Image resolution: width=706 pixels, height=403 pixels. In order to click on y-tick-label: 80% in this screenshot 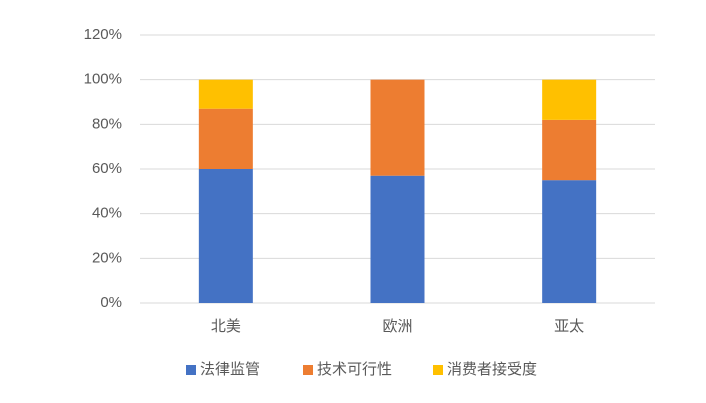, I will do `click(107, 123)`.